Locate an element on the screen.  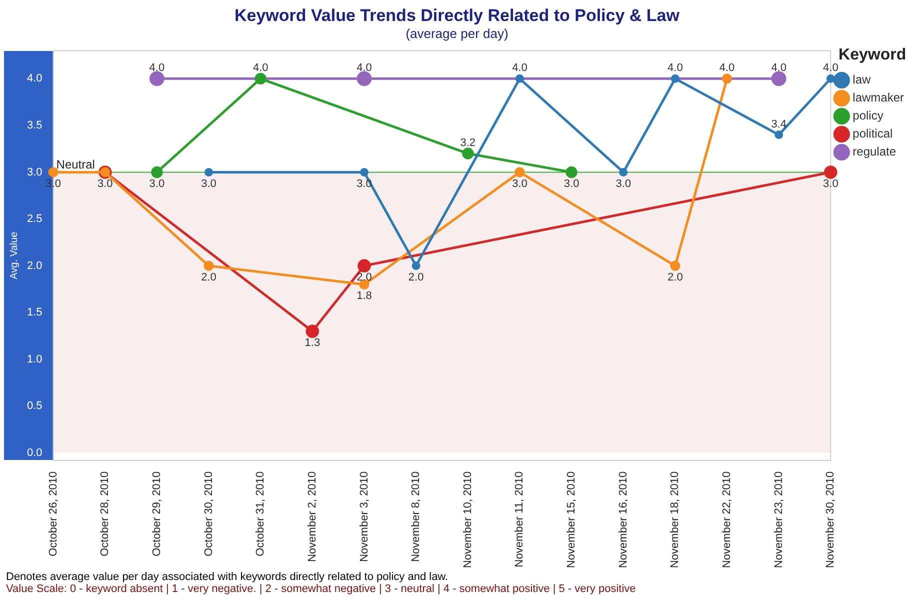
x-tick-label: November 10, 2010 is located at coordinates (468, 519).